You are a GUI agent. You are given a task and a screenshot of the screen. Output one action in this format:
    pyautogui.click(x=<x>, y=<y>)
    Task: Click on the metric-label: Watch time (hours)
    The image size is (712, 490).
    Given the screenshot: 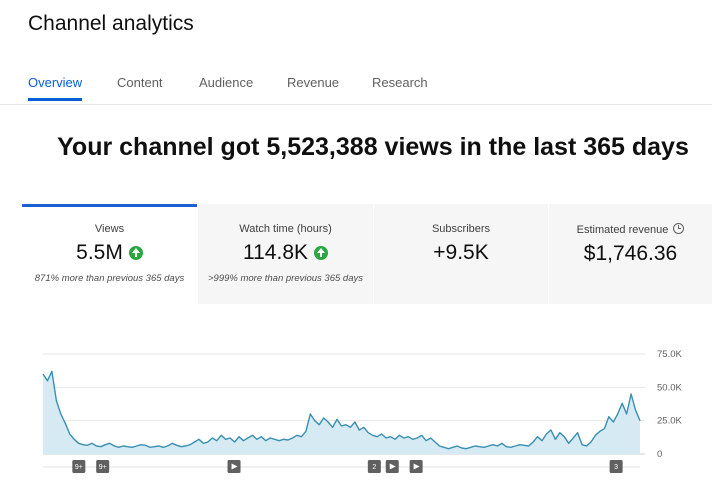 What is the action you would take?
    pyautogui.click(x=285, y=229)
    